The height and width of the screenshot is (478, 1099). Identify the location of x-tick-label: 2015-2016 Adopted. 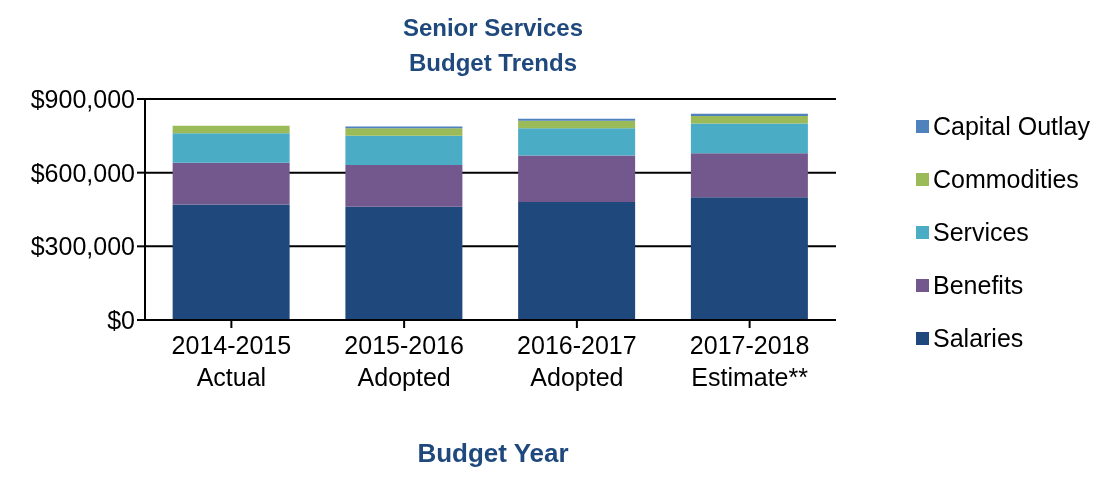
(404, 361).